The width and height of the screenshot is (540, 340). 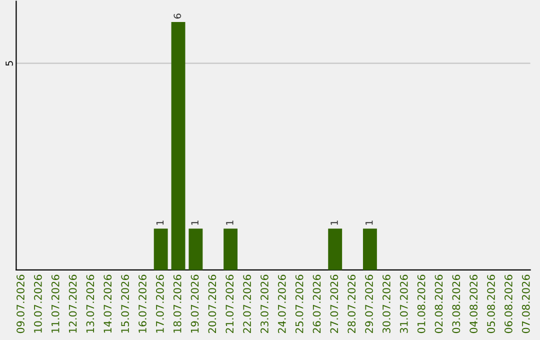 I want to click on x-tick-label: 13.07.2026, so click(x=90, y=303).